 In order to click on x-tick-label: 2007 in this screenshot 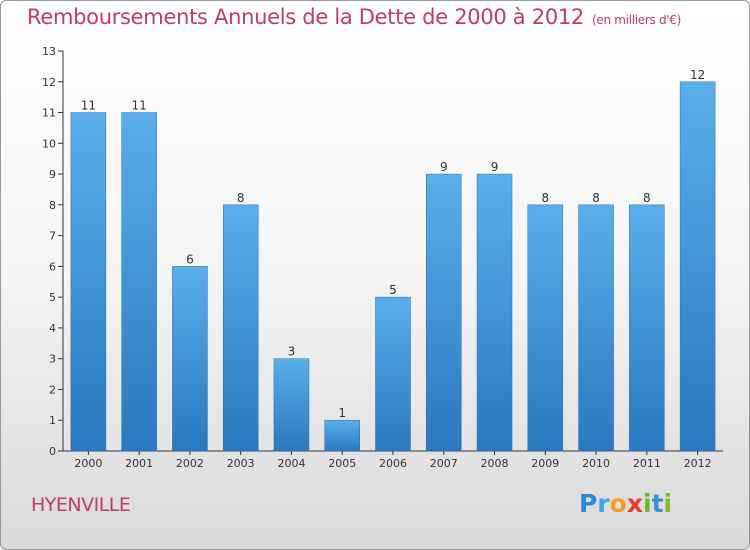, I will do `click(444, 463)`.